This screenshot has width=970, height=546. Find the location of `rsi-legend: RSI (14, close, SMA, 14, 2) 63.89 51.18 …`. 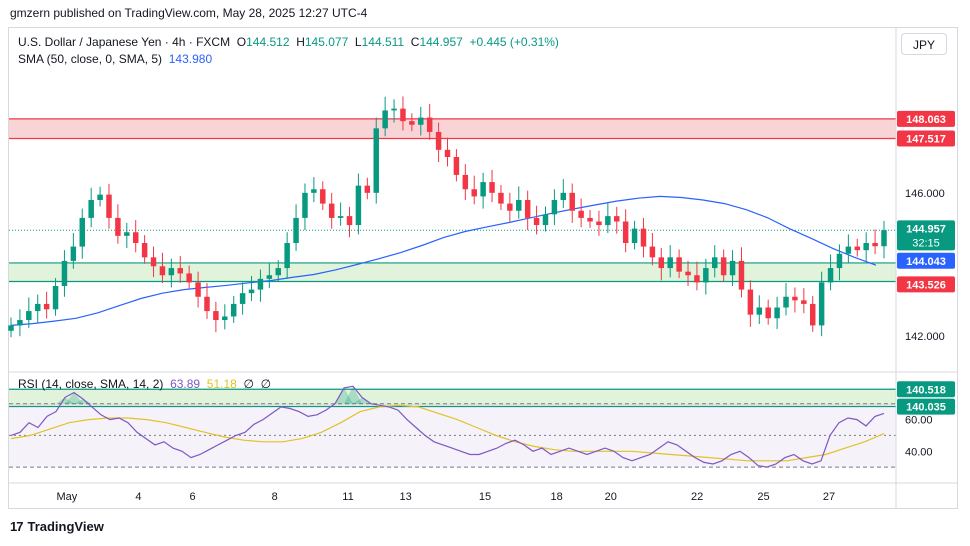

rsi-legend: RSI (14, close, SMA, 14, 2) 63.89 51.18 … is located at coordinates (144, 384).